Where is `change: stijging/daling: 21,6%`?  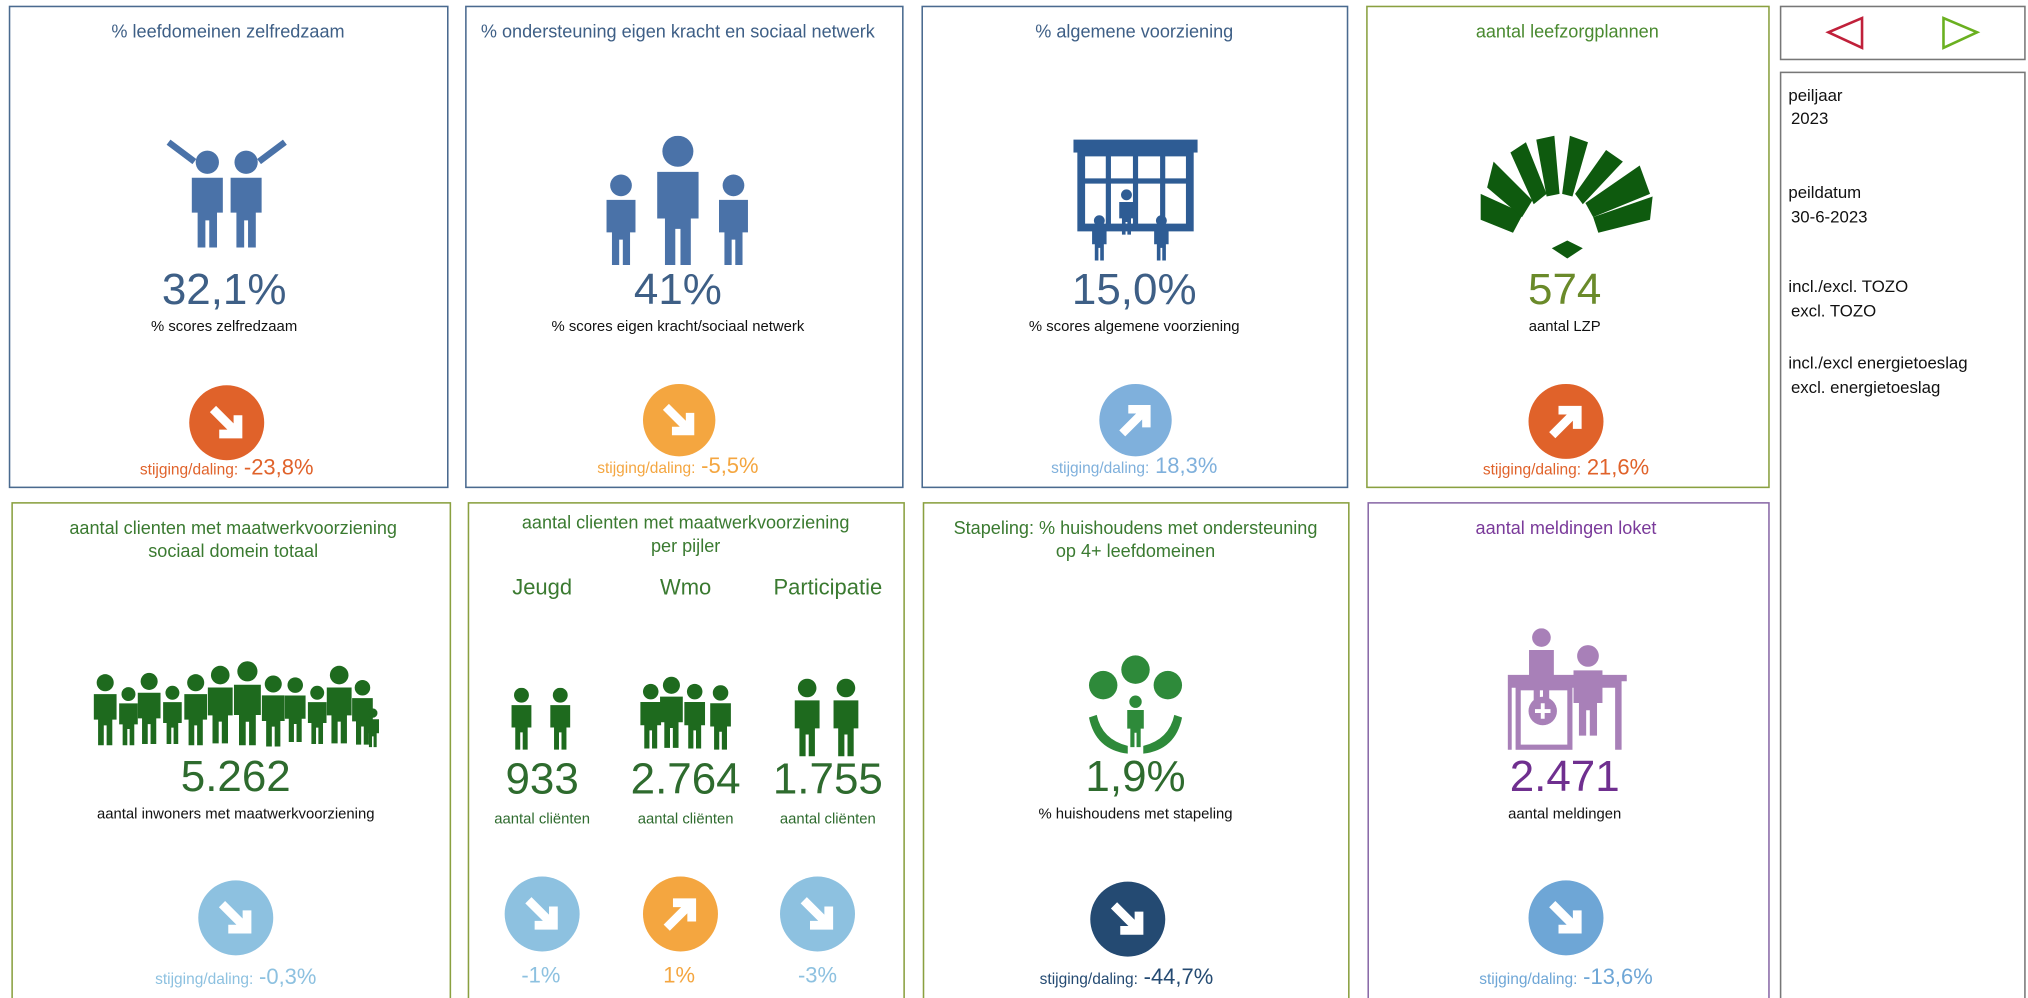 change: stijging/daling: 21,6% is located at coordinates (1566, 466).